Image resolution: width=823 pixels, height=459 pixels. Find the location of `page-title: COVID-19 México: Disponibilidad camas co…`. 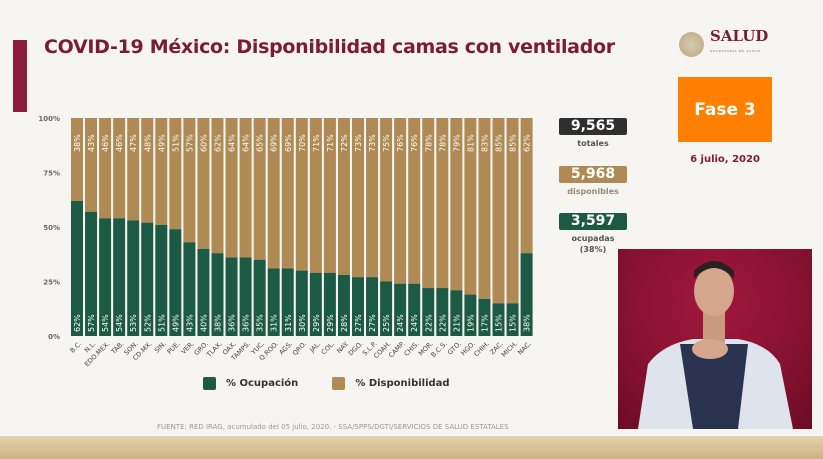

page-title: COVID-19 México: Disponibilidad camas co… is located at coordinates (329, 47).